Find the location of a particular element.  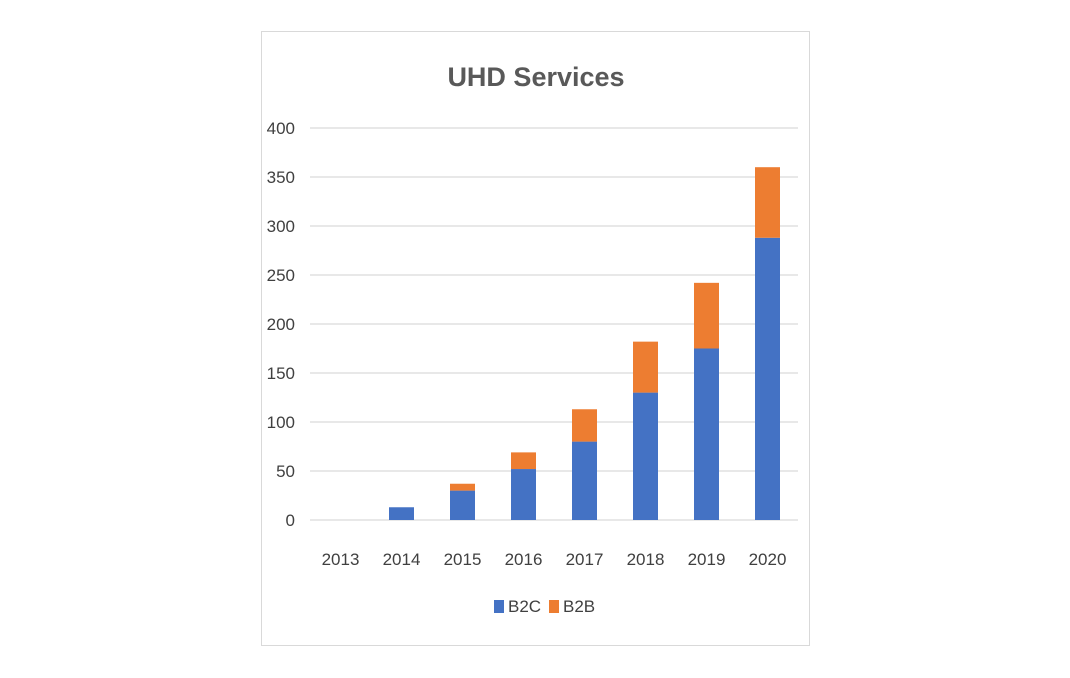

bar-b2c-2015 is located at coordinates (462, 505).